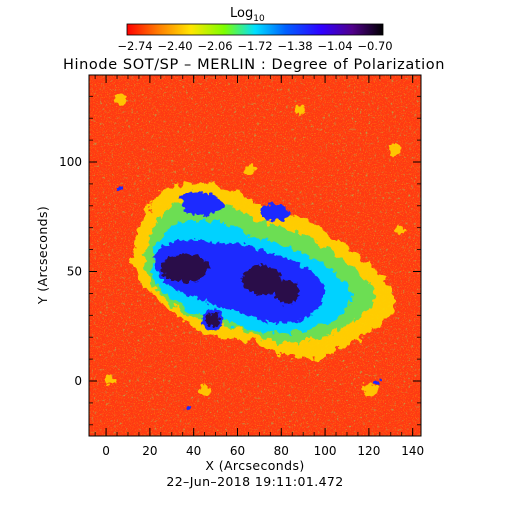 The height and width of the screenshot is (512, 509). I want to click on colorbar-tick-label: −1.38, so click(294, 46).